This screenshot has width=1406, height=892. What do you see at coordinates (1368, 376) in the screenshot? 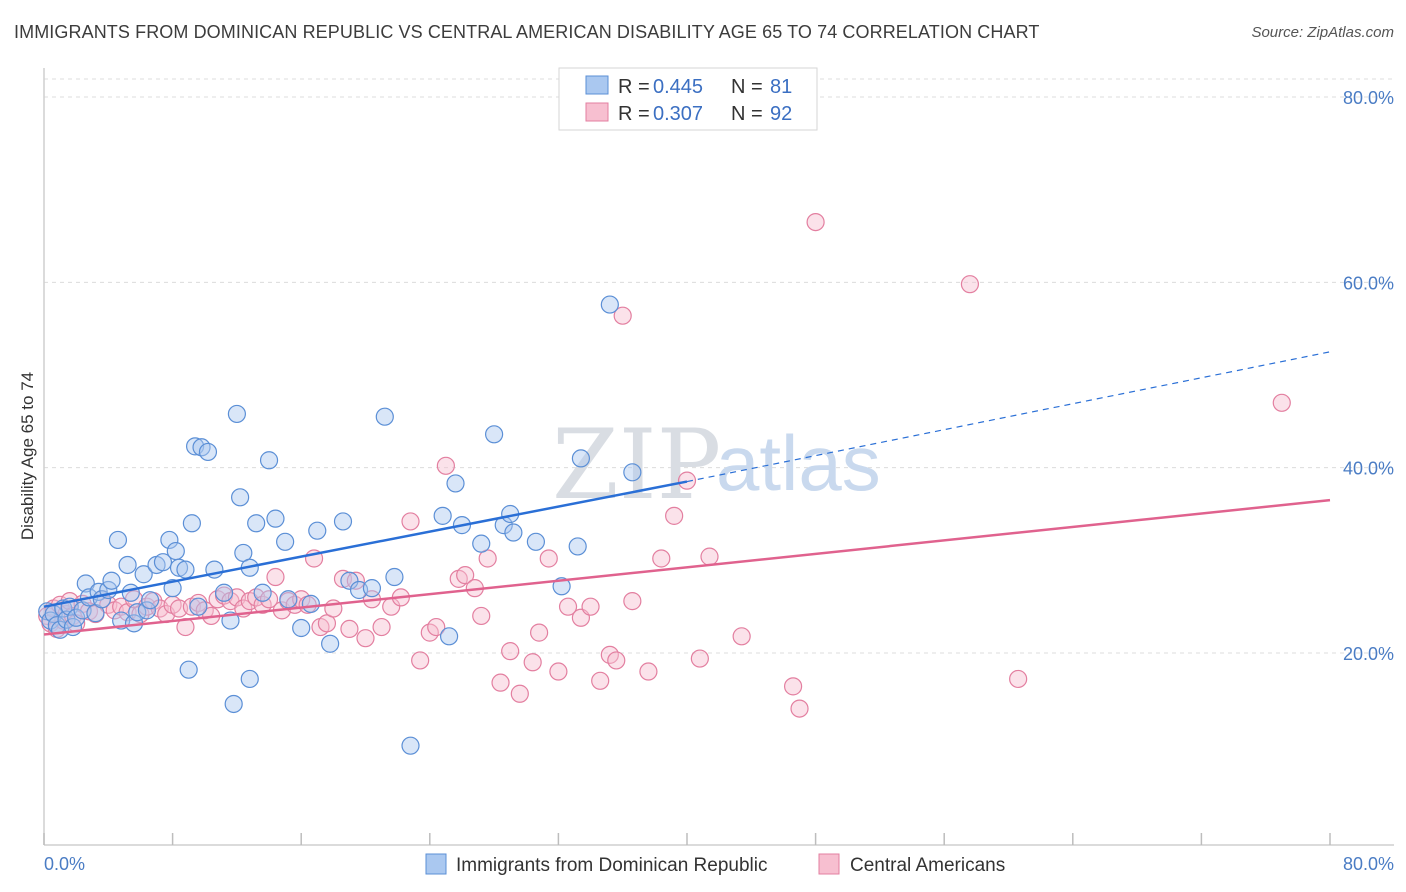
I see `y-tick-labels: 20.0% 40.0% 60.0% 80.0%` at bounding box center [1368, 376].